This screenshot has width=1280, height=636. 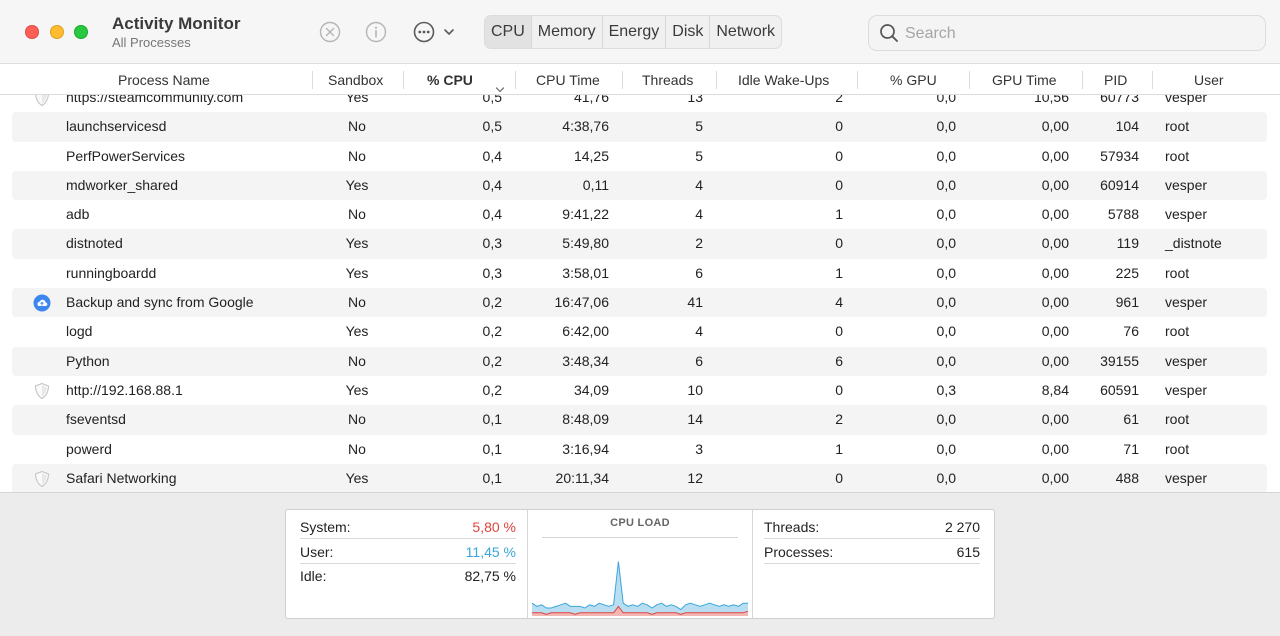 What do you see at coordinates (1127, 477) in the screenshot?
I see `cell-pid: 488` at bounding box center [1127, 477].